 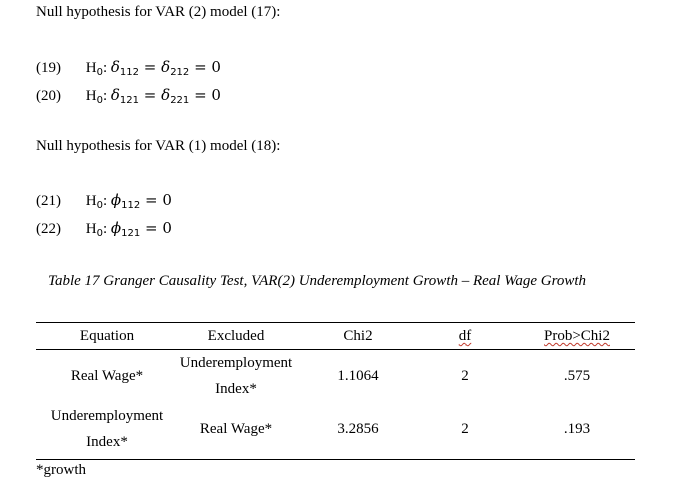 I want to click on equation-22: (22) H0: ϕ121 = 0, so click(x=104, y=229).